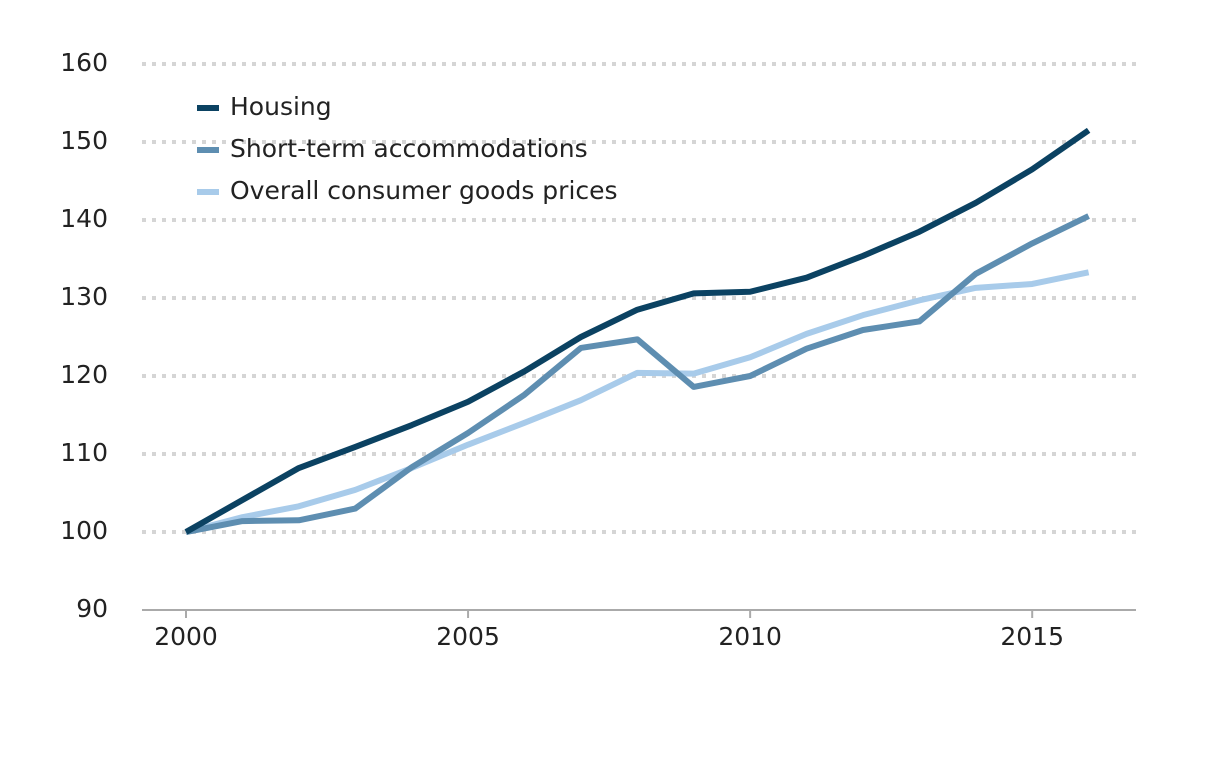 The image size is (1216, 765). I want to click on x-tick-label: 2015, so click(1032, 636).